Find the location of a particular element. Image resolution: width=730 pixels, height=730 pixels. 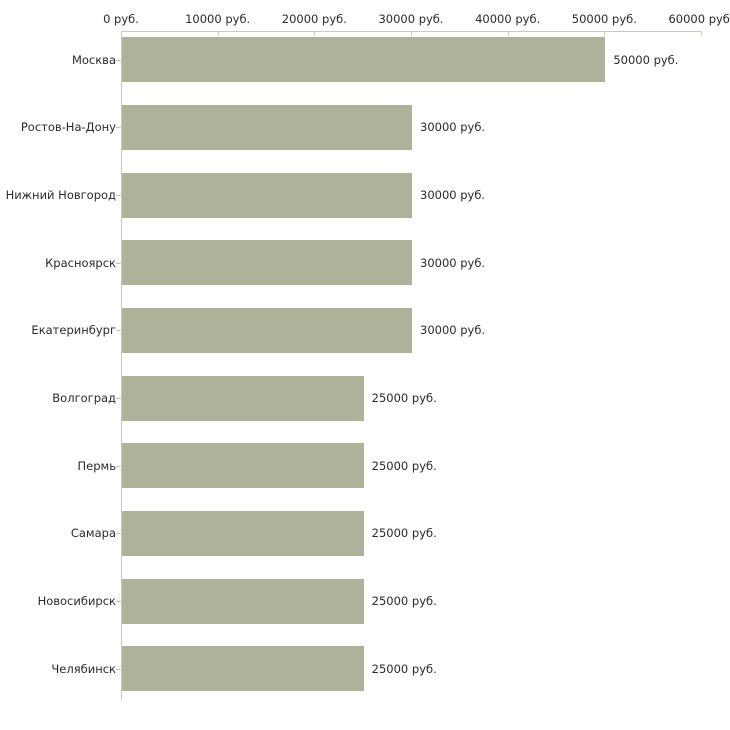

value-label: 50000 руб. is located at coordinates (646, 59).